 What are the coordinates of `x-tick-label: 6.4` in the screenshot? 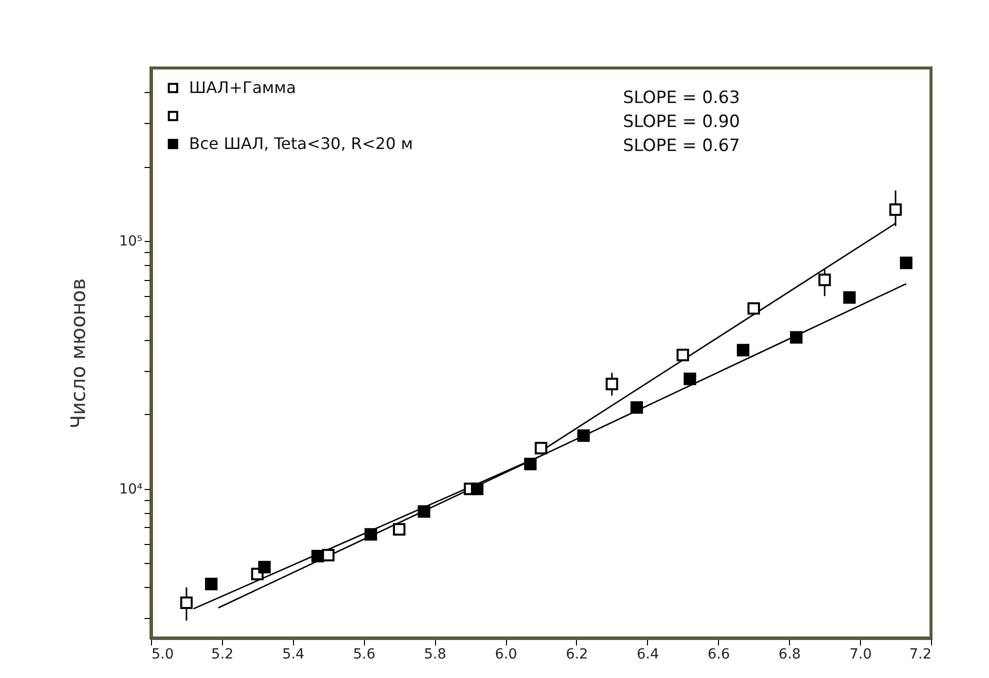 It's located at (648, 654).